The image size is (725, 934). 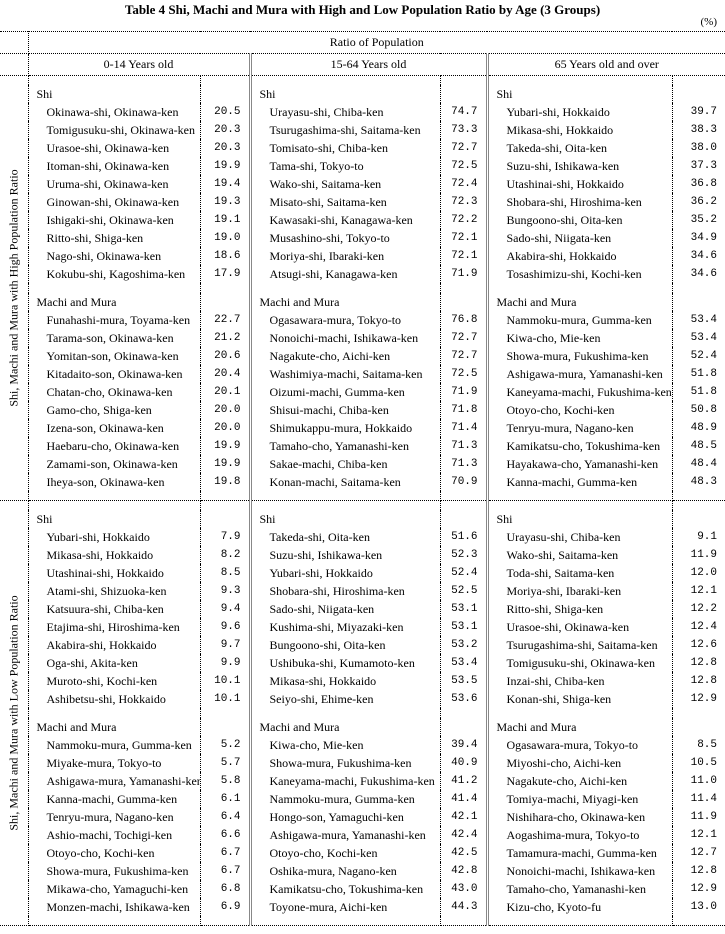 What do you see at coordinates (703, 645) in the screenshot?
I see `ratio-value: 12.6` at bounding box center [703, 645].